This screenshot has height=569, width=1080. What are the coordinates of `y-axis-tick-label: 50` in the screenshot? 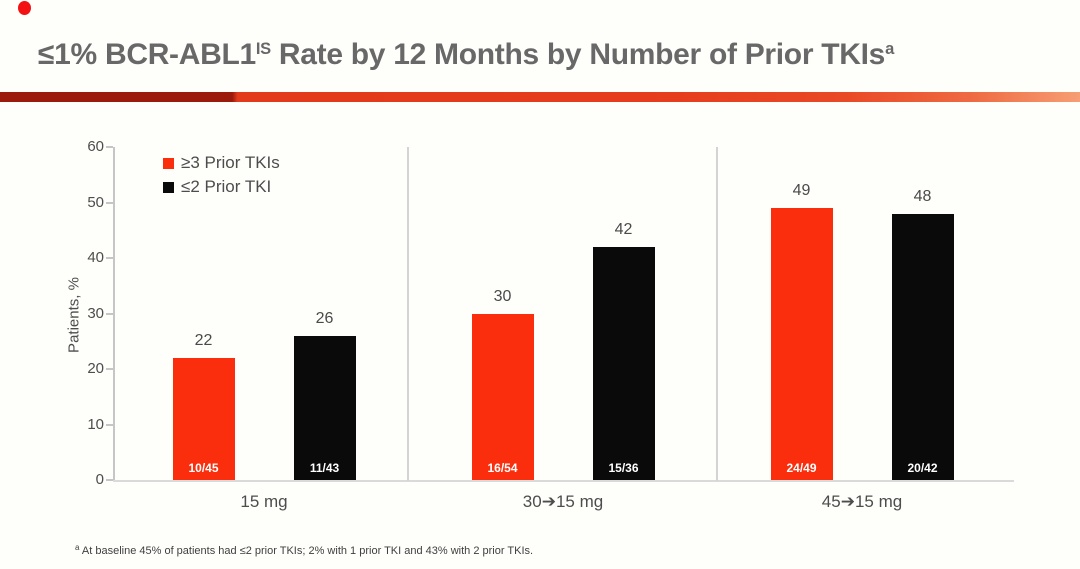 It's located at (95, 202).